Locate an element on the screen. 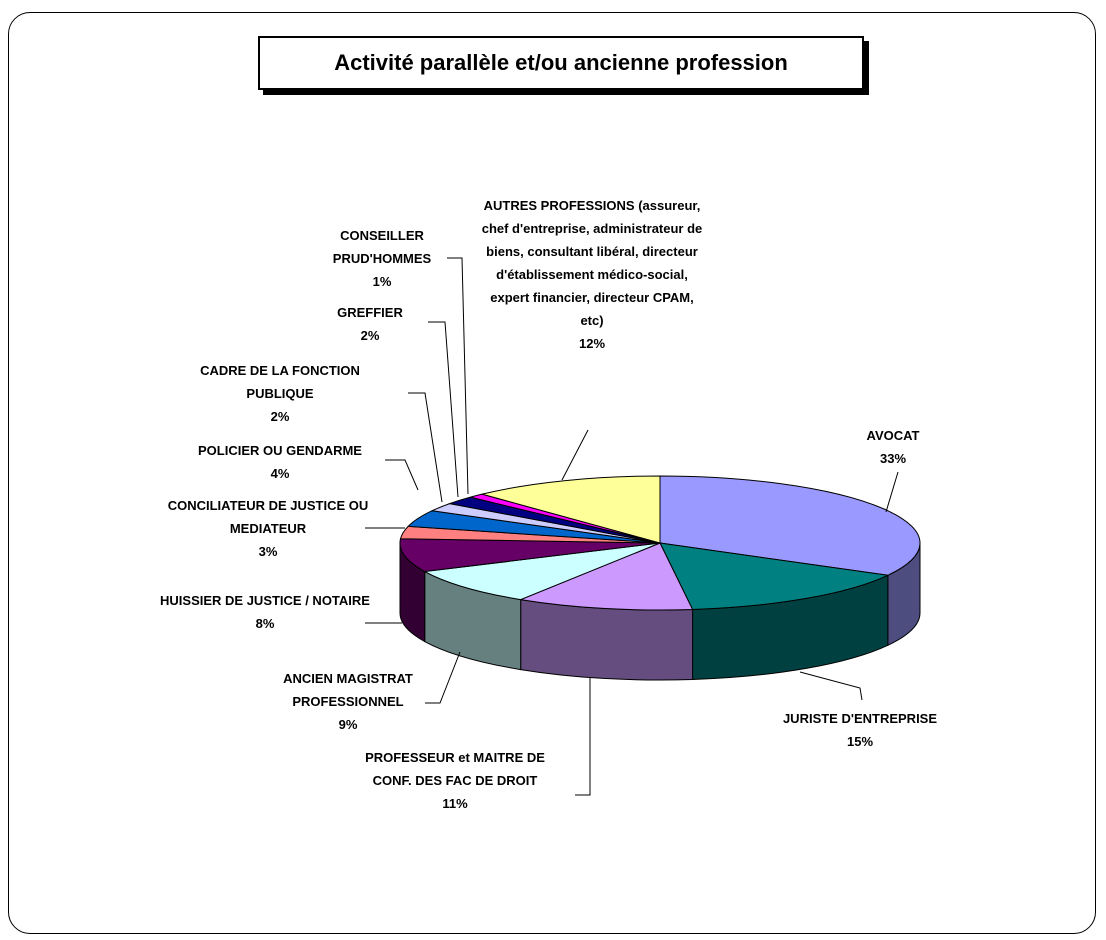 The width and height of the screenshot is (1106, 940). category-label: CADRE DE LA FONCTION PUBLIQUE is located at coordinates (280, 382).